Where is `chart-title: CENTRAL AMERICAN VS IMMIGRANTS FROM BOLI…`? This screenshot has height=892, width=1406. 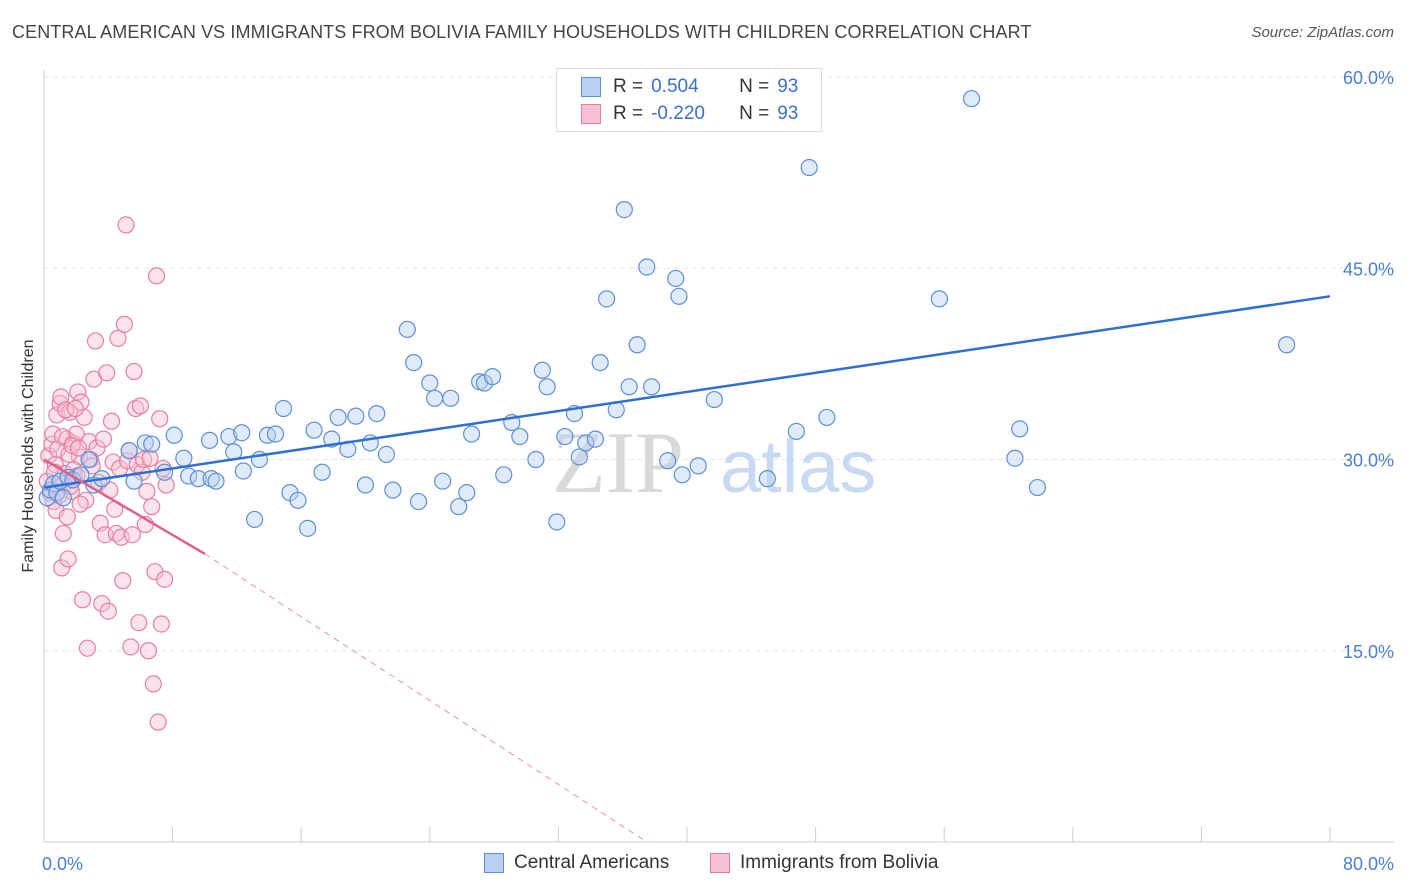
chart-title: CENTRAL AMERICAN VS IMMIGRANTS FROM BOLI… is located at coordinates (522, 32).